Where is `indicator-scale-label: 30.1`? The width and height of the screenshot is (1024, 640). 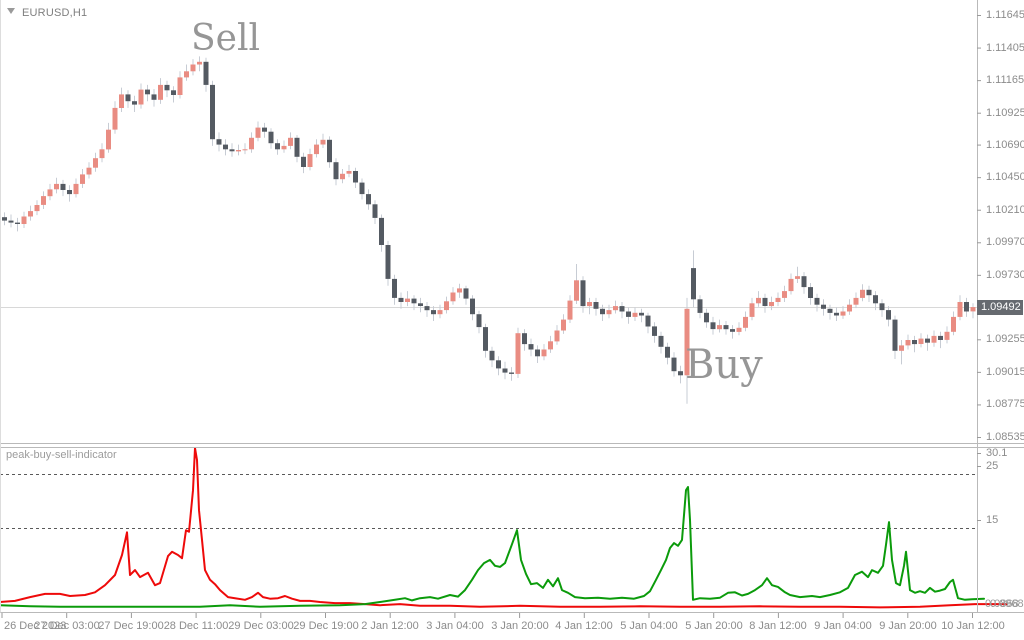
indicator-scale-label: 30.1 is located at coordinates (997, 453).